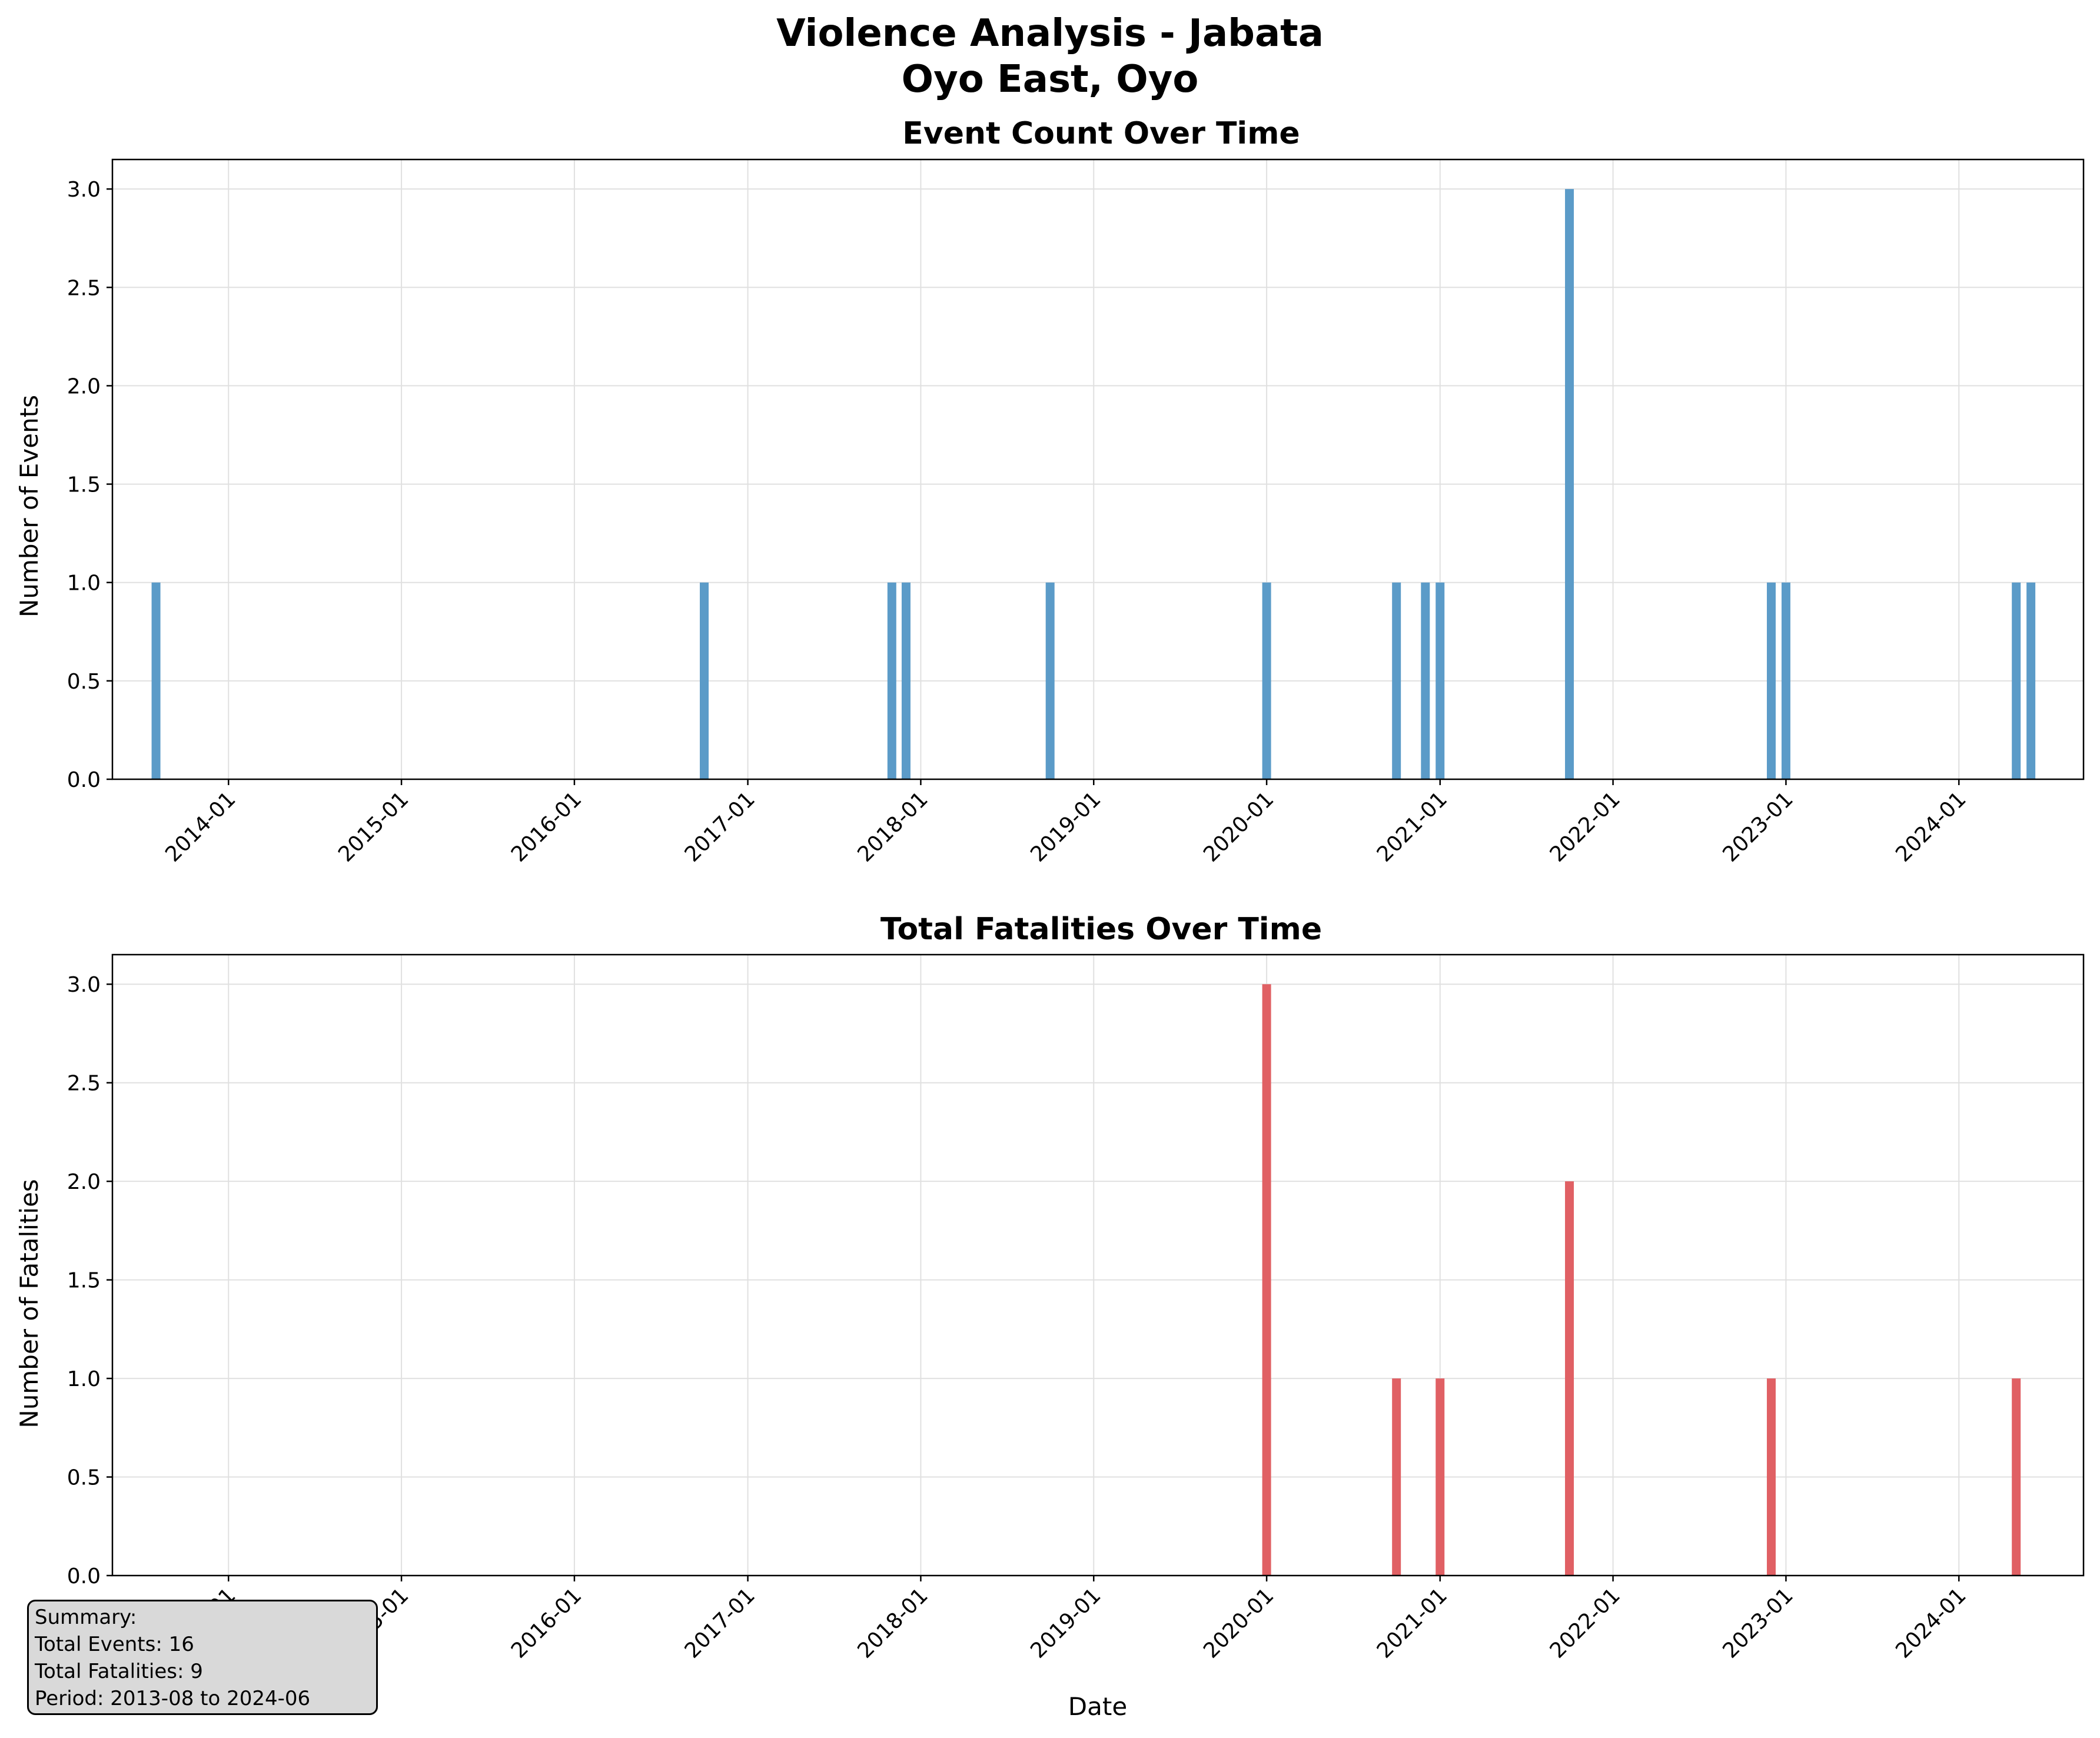 The height and width of the screenshot is (1738, 2100). What do you see at coordinates (1757, 1623) in the screenshot?
I see `fatalities-xtick-label: 2023-01` at bounding box center [1757, 1623].